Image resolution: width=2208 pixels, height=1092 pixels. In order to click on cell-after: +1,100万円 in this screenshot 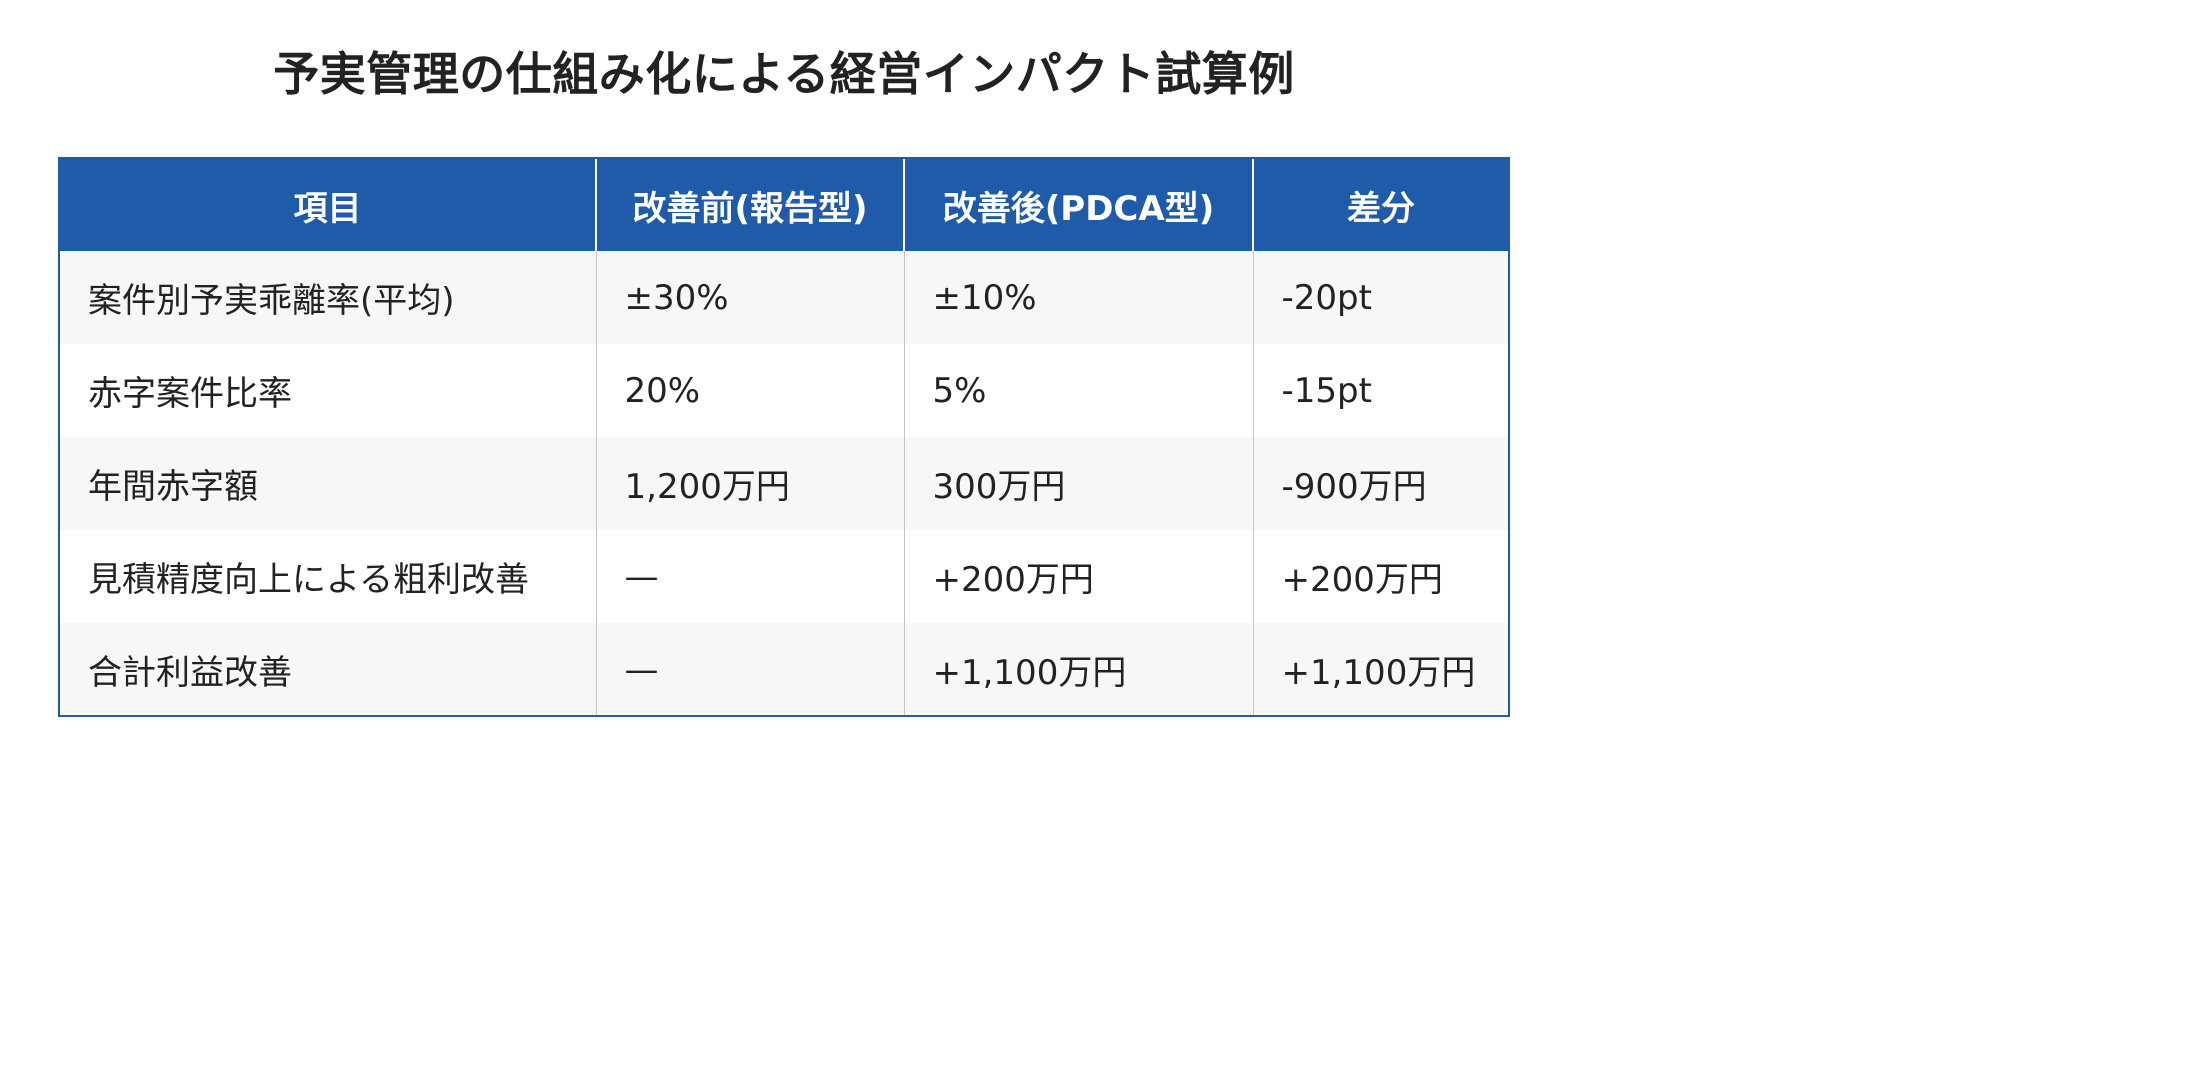, I will do `click(1078, 669)`.